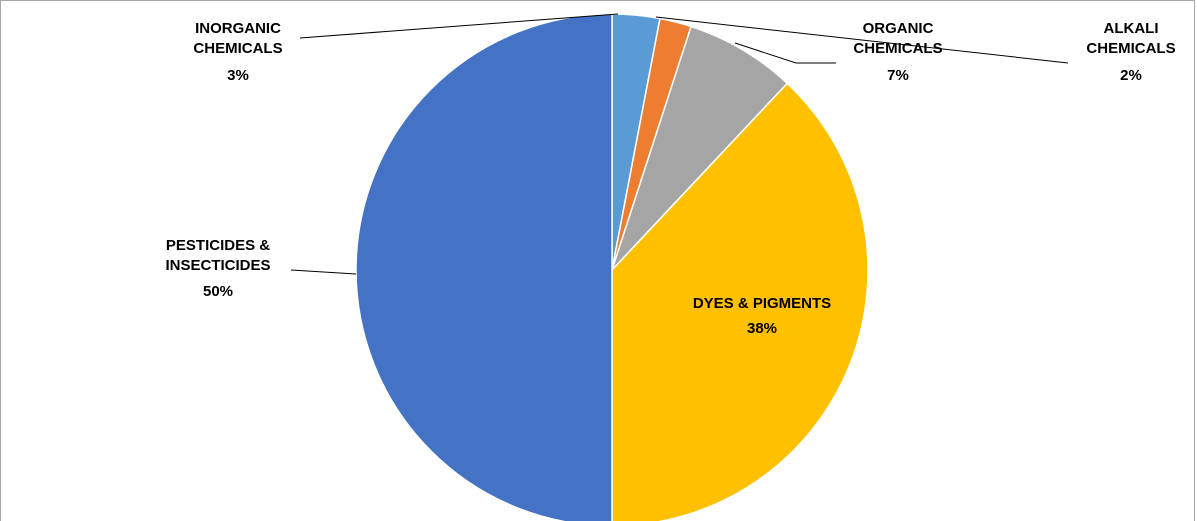 This screenshot has width=1197, height=521. I want to click on slice-name-label: ALKALI, so click(1131, 28).